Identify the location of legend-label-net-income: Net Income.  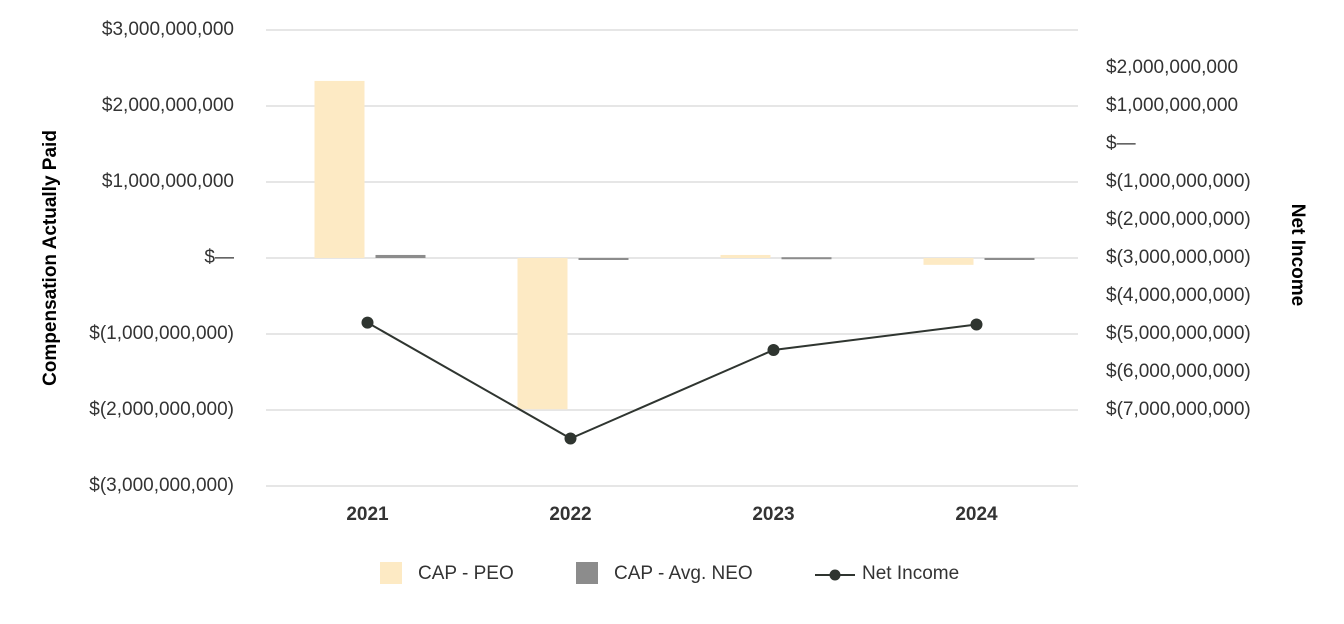
(910, 573).